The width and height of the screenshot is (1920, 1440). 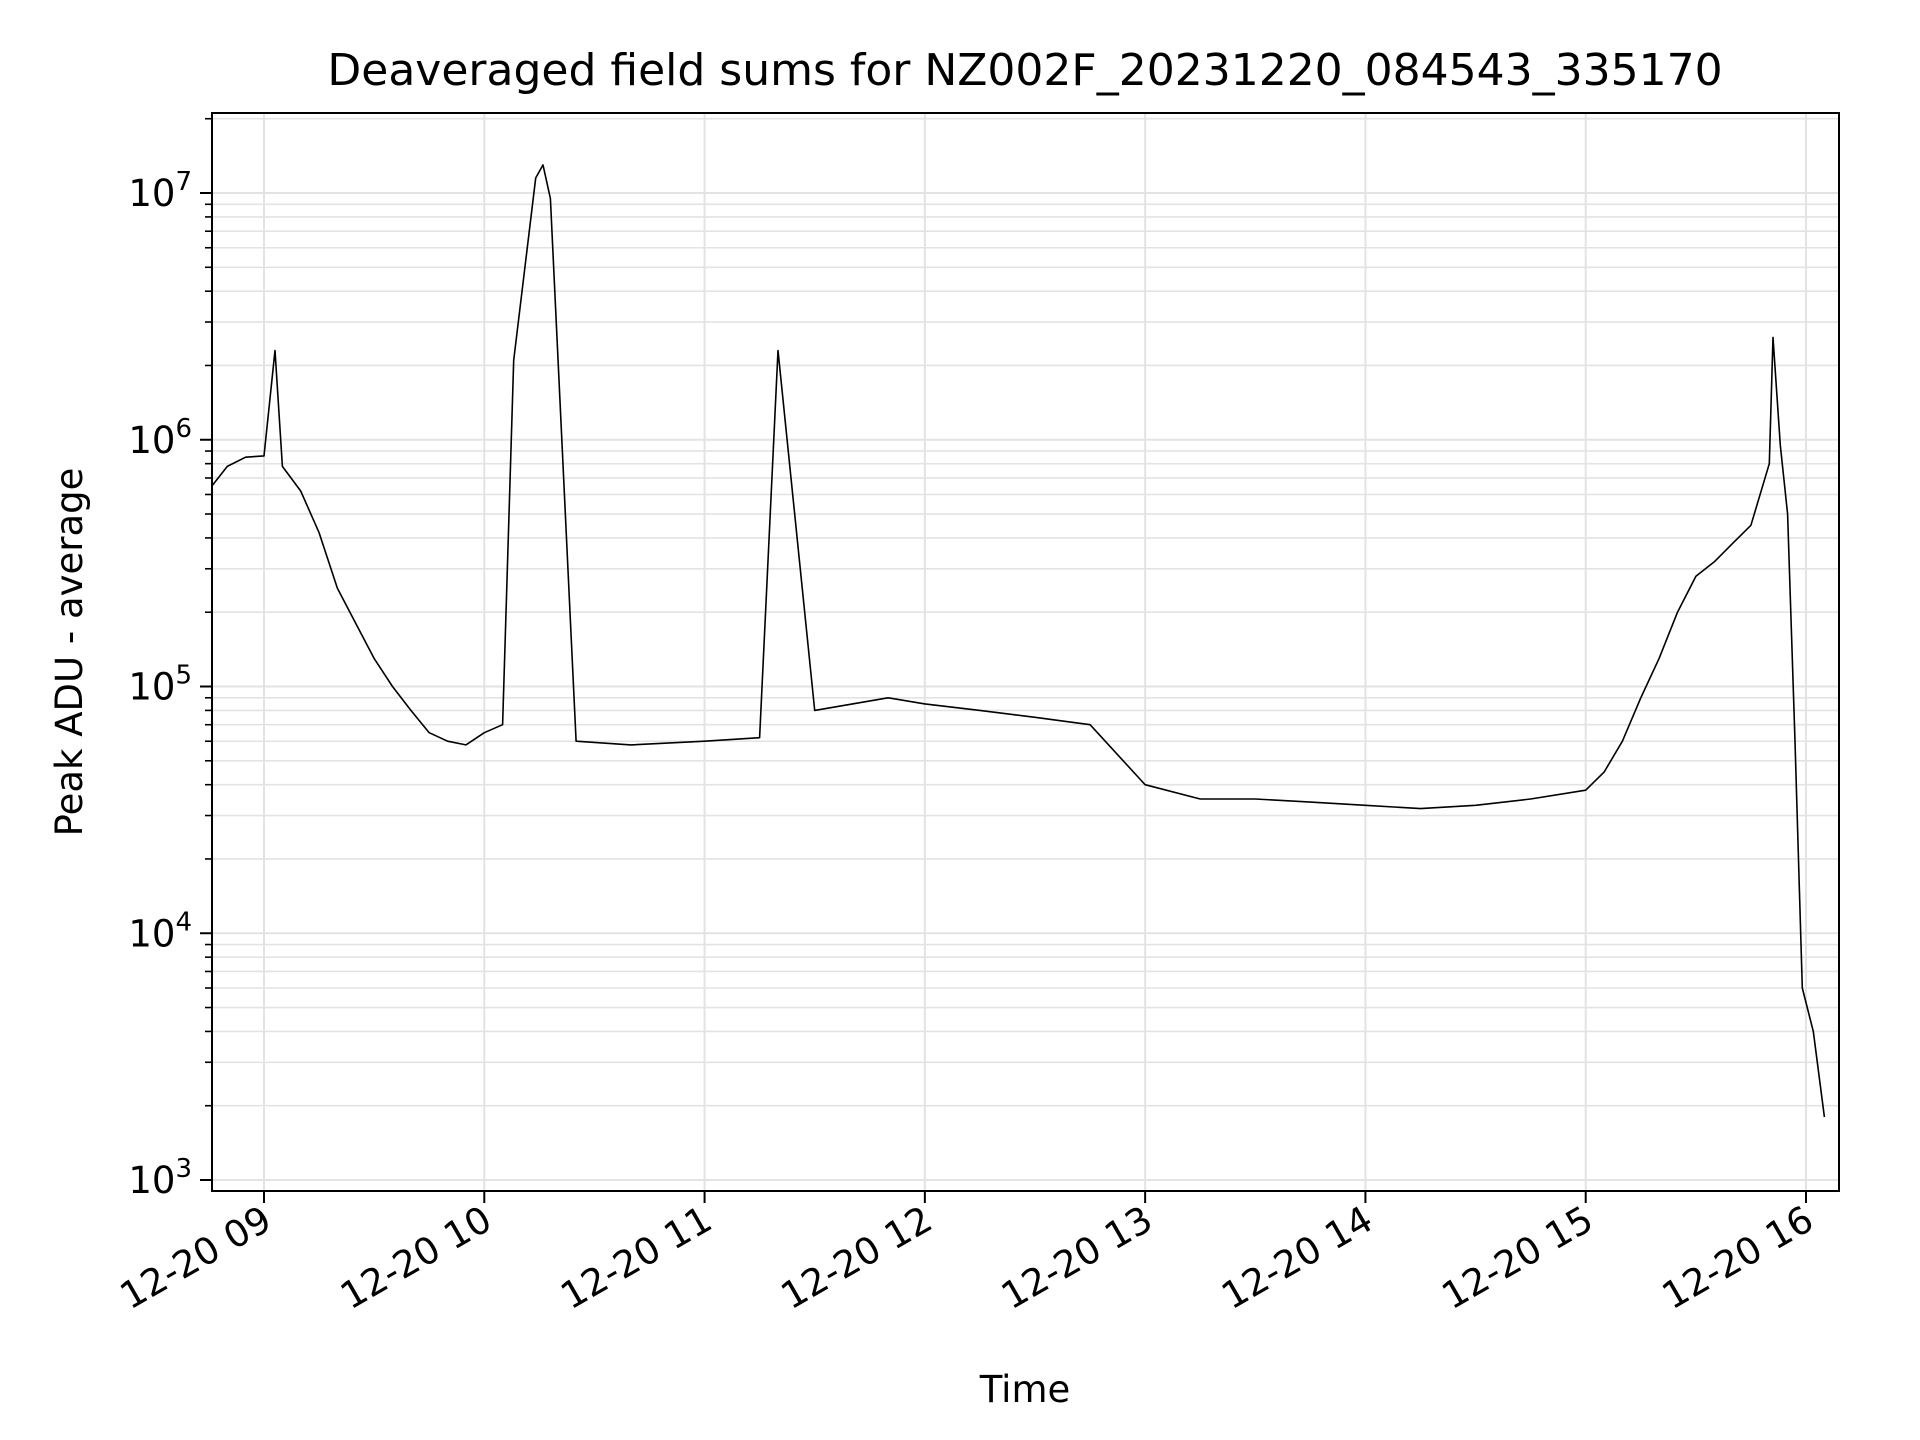 I want to click on y-tick-exponent: 7, so click(x=183, y=182).